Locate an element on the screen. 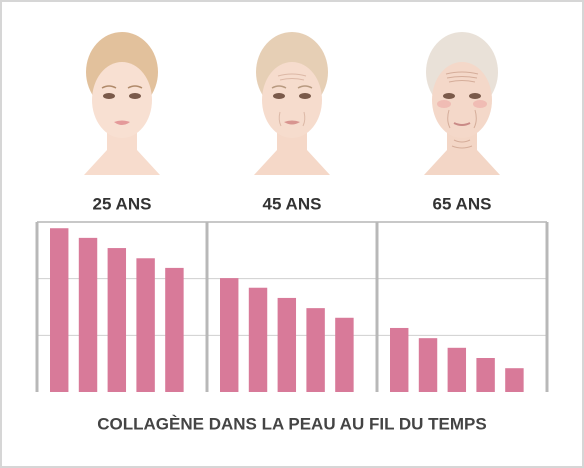 This screenshot has height=468, width=584. face-young is located at coordinates (122, 103).